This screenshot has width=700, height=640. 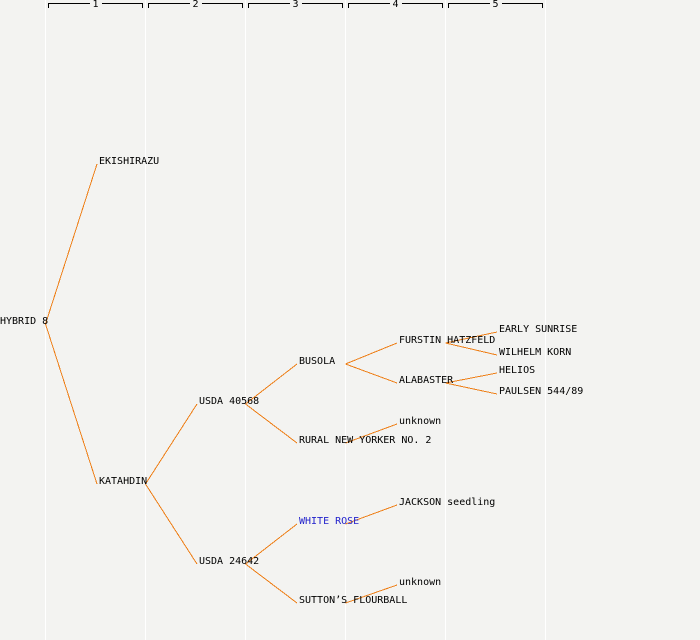 I want to click on ruler-label: 2, so click(x=195, y=5).